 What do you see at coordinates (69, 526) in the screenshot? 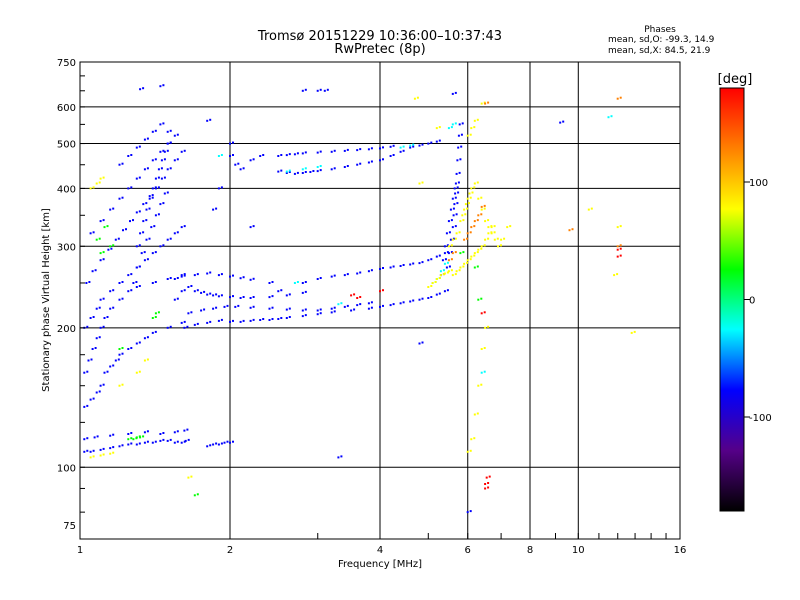
I see `y-tick-label: 75` at bounding box center [69, 526].